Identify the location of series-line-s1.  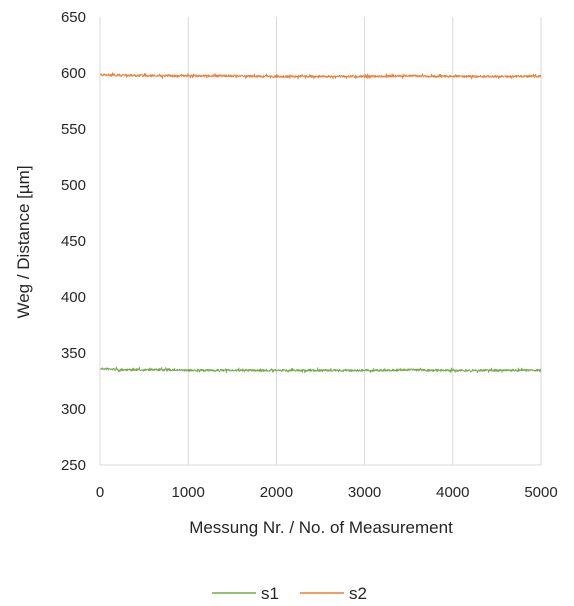
(320, 370).